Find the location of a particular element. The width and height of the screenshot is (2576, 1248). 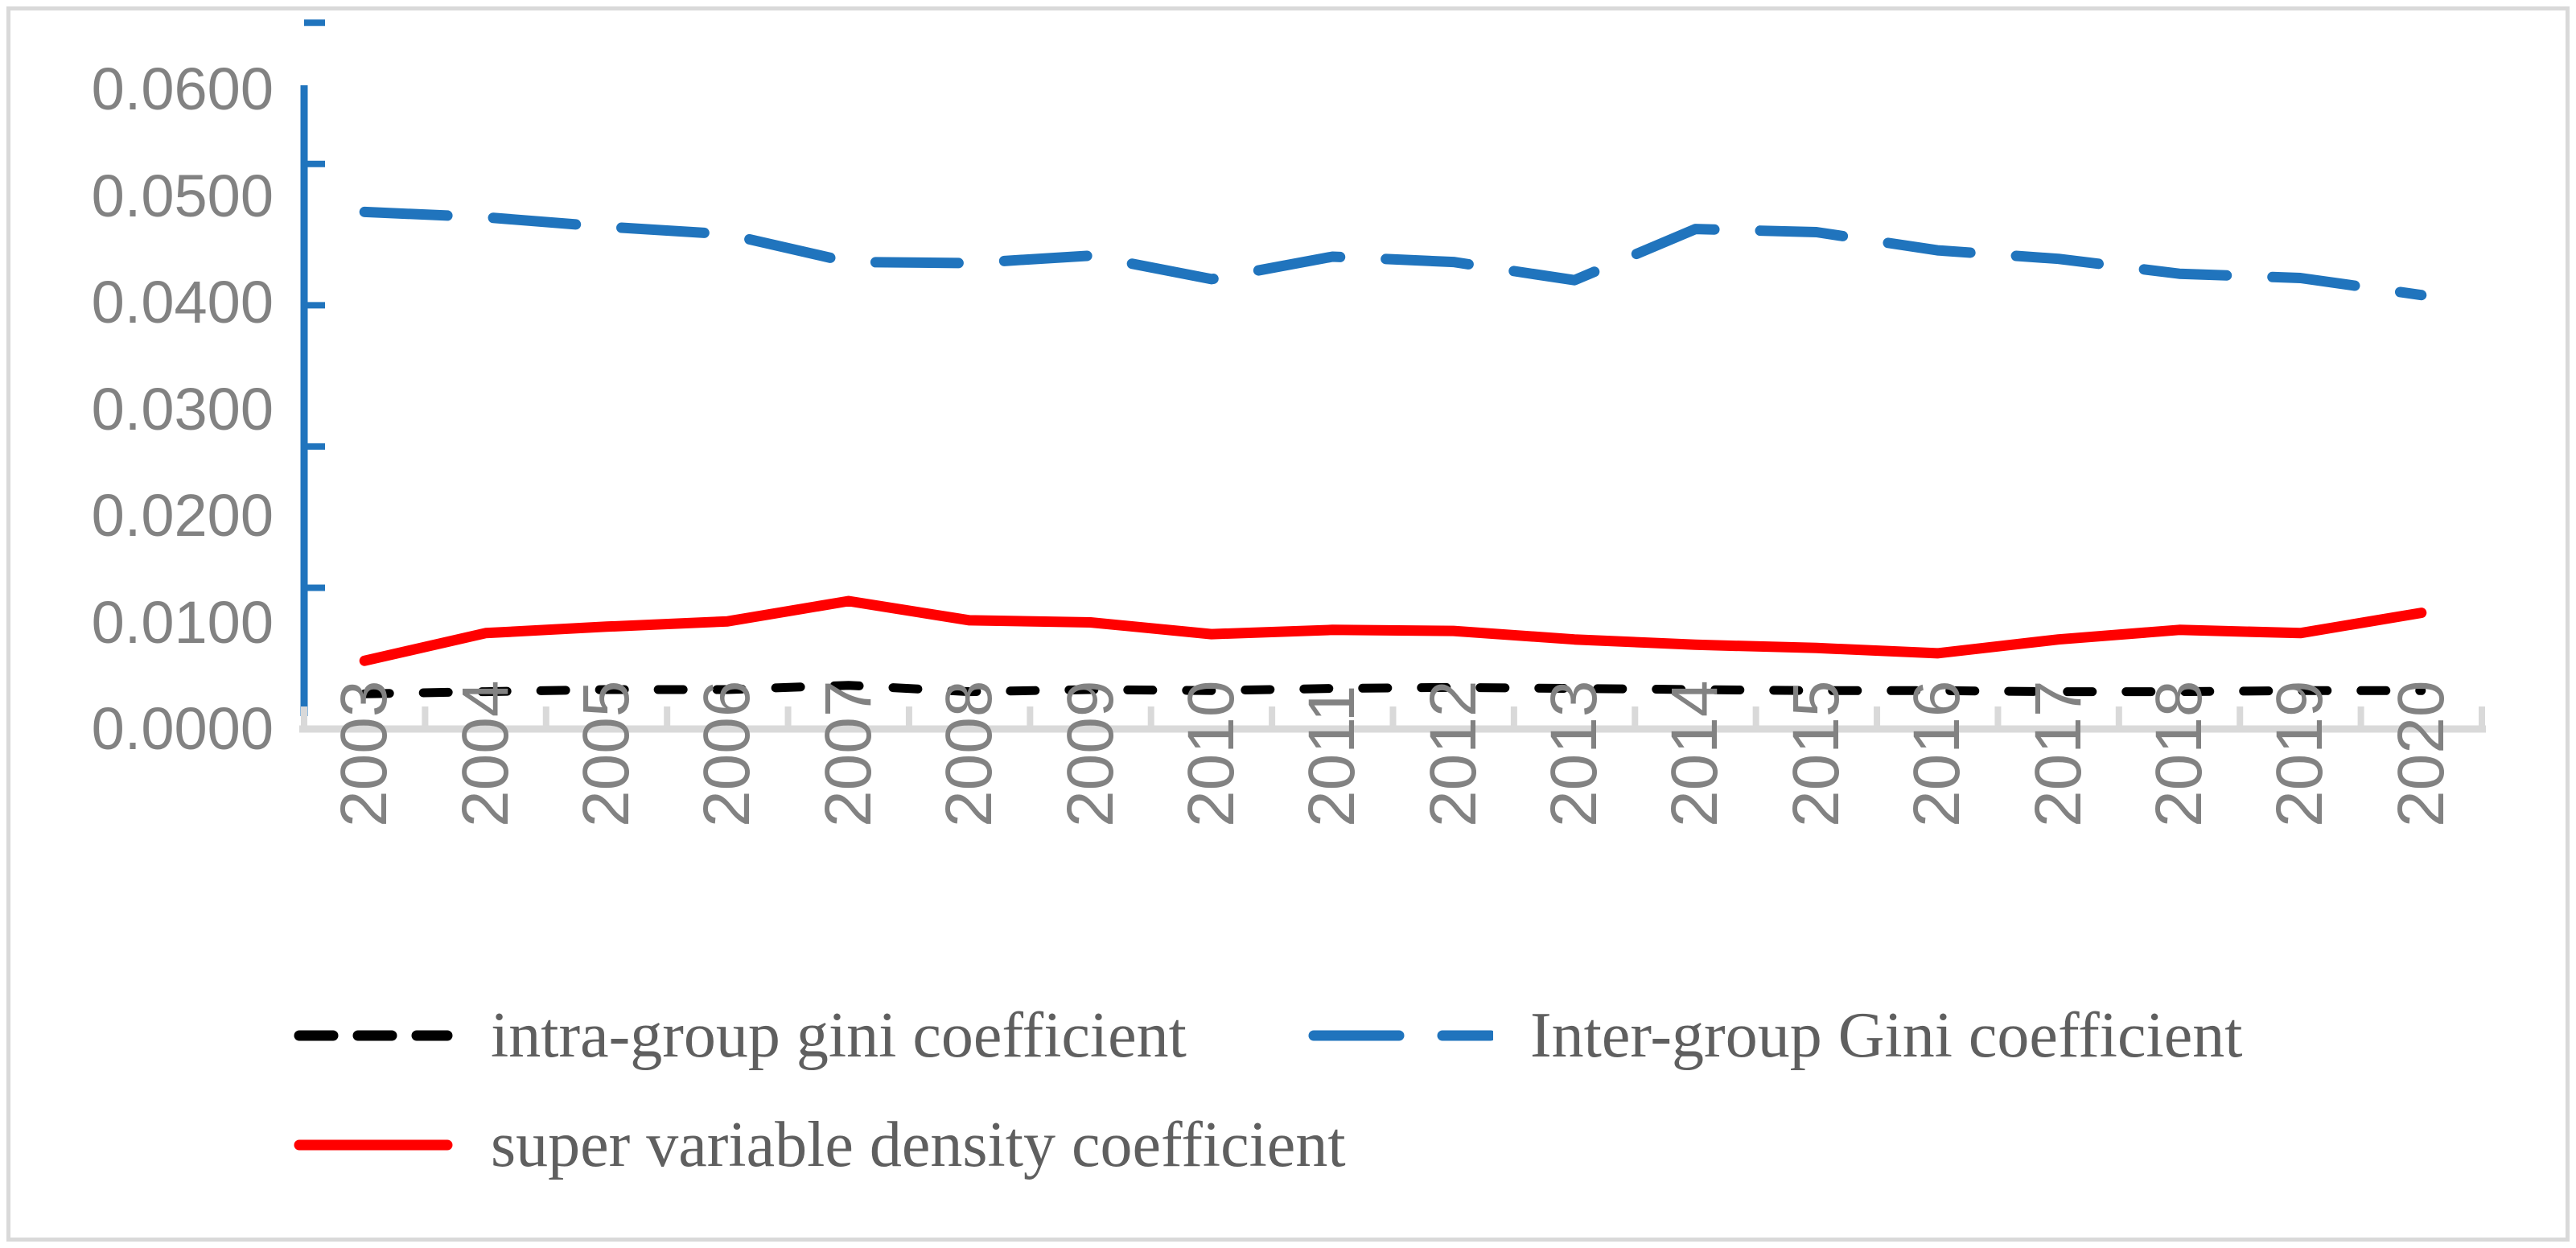

y-axis-label: 0.0500 is located at coordinates (182, 195).